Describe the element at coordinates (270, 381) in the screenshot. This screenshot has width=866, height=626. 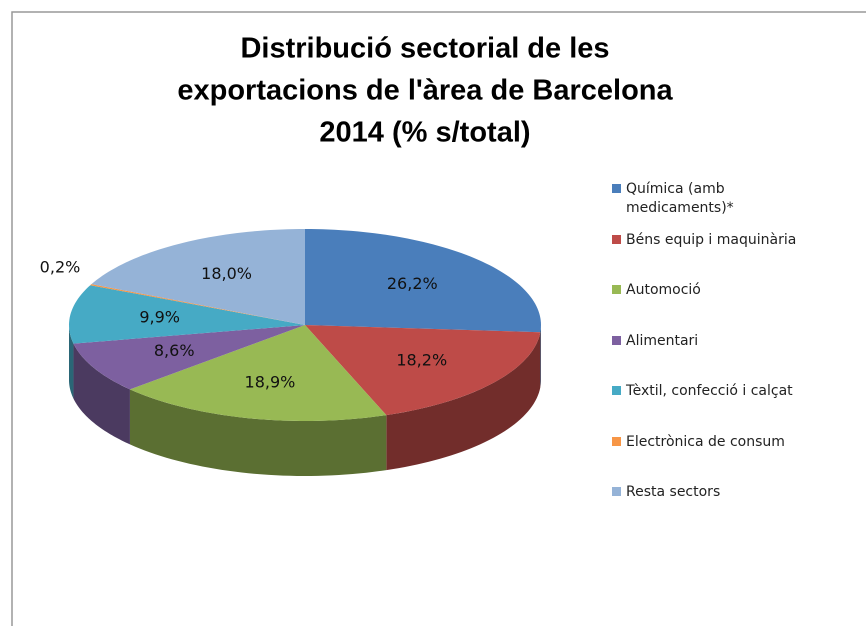
I see `data-label: 18,9%` at that location.